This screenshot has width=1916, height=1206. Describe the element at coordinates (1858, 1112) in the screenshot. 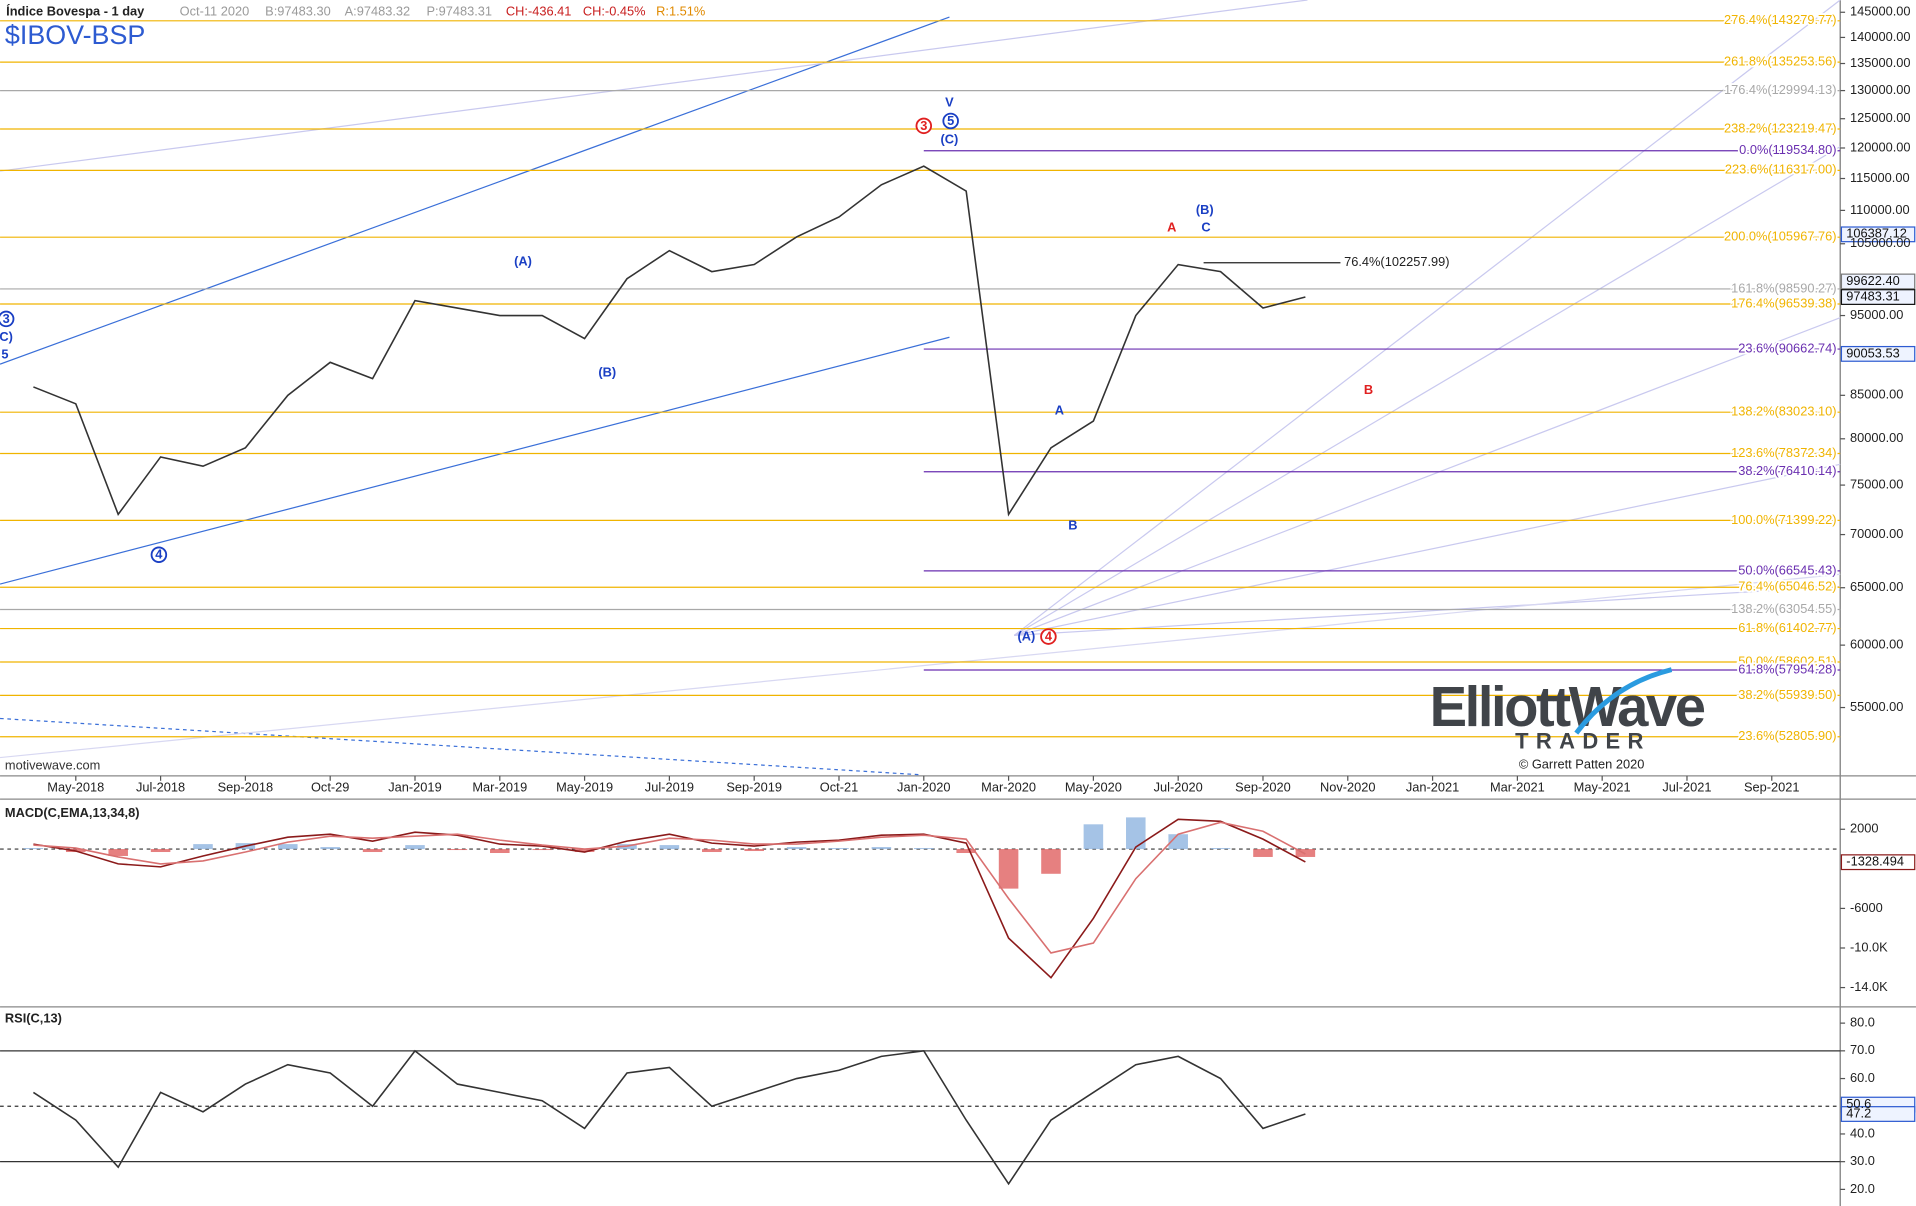

I see `value-box-label: 47.2` at that location.